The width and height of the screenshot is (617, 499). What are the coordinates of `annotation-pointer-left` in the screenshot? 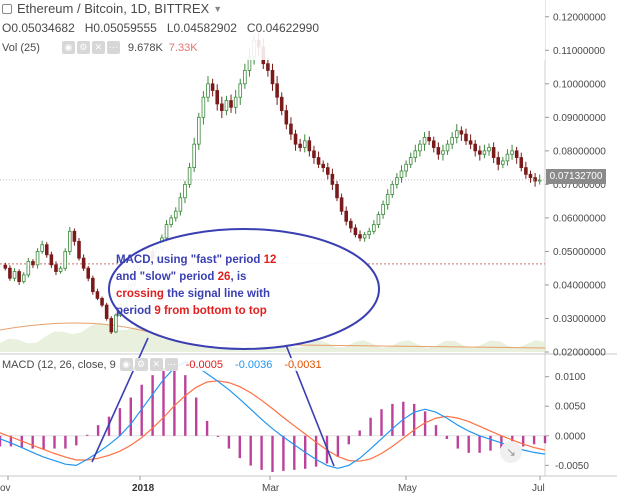 It's located at (120, 400).